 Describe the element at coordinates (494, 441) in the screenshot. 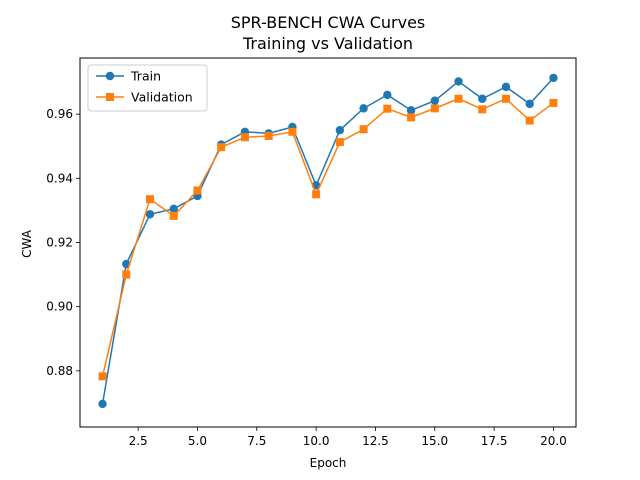

I see `x-tick-label: 17.5` at that location.